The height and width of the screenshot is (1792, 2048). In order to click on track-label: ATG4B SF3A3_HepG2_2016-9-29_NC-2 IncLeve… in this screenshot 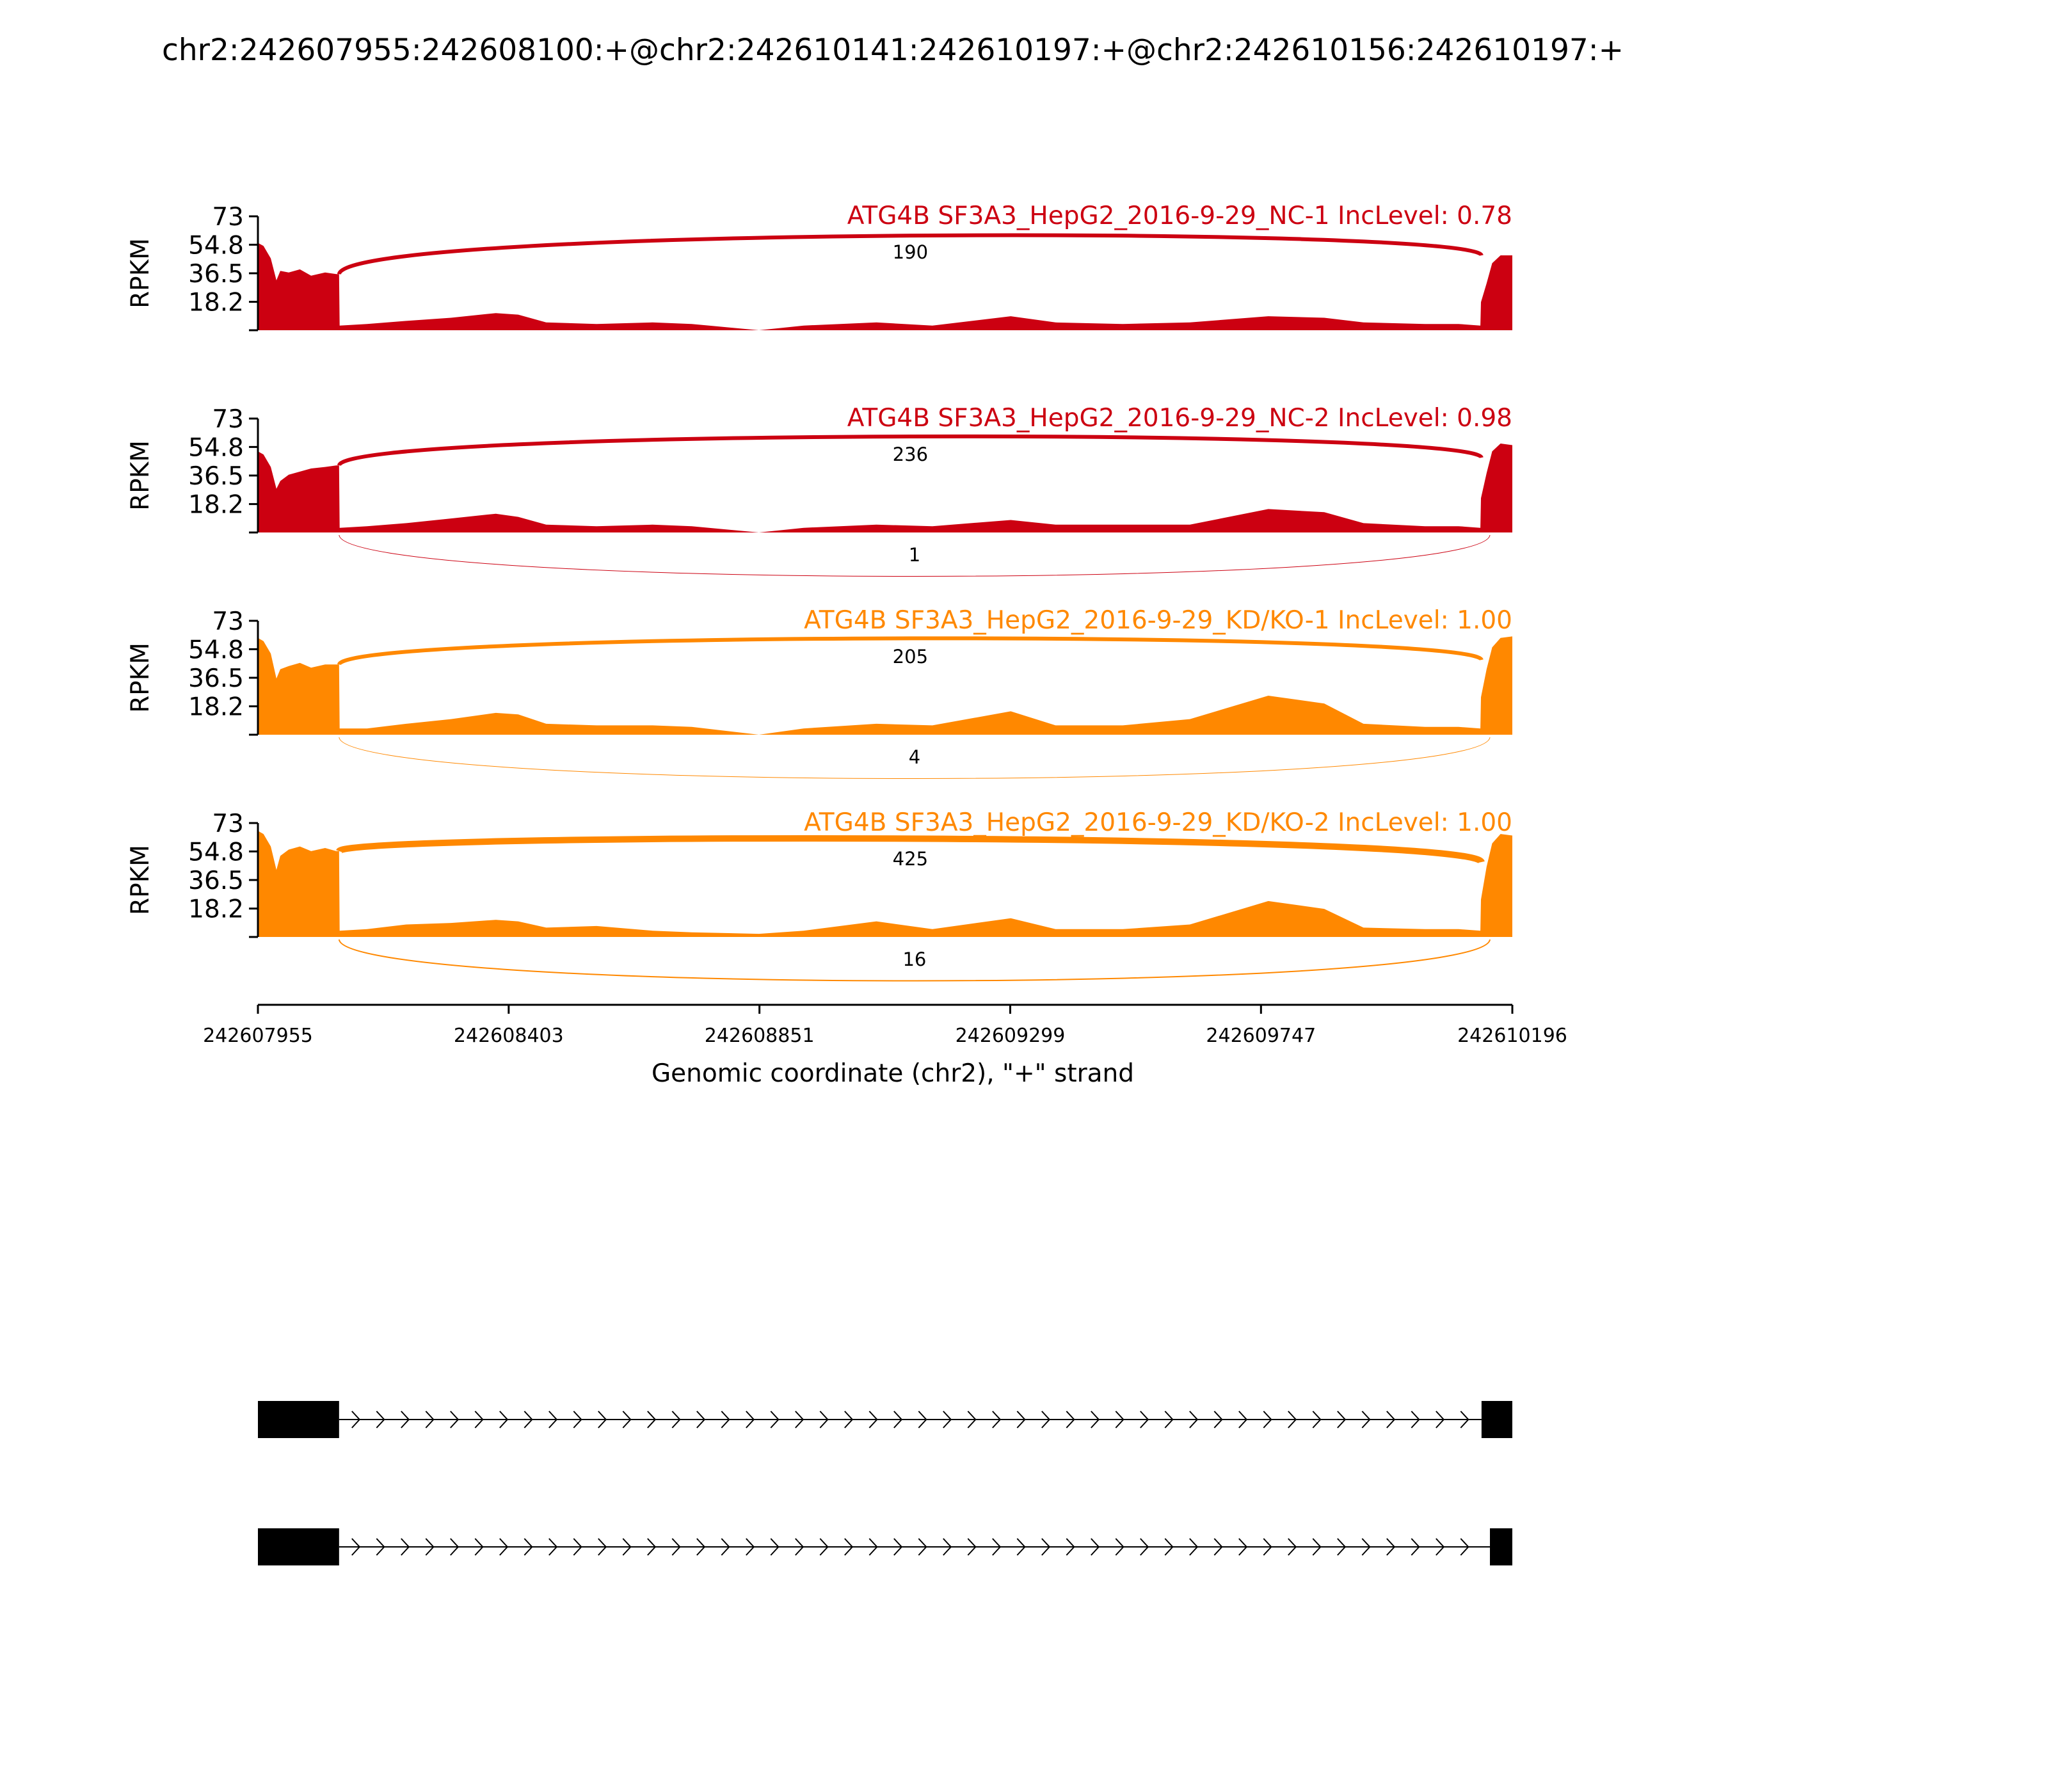, I will do `click(1179, 418)`.